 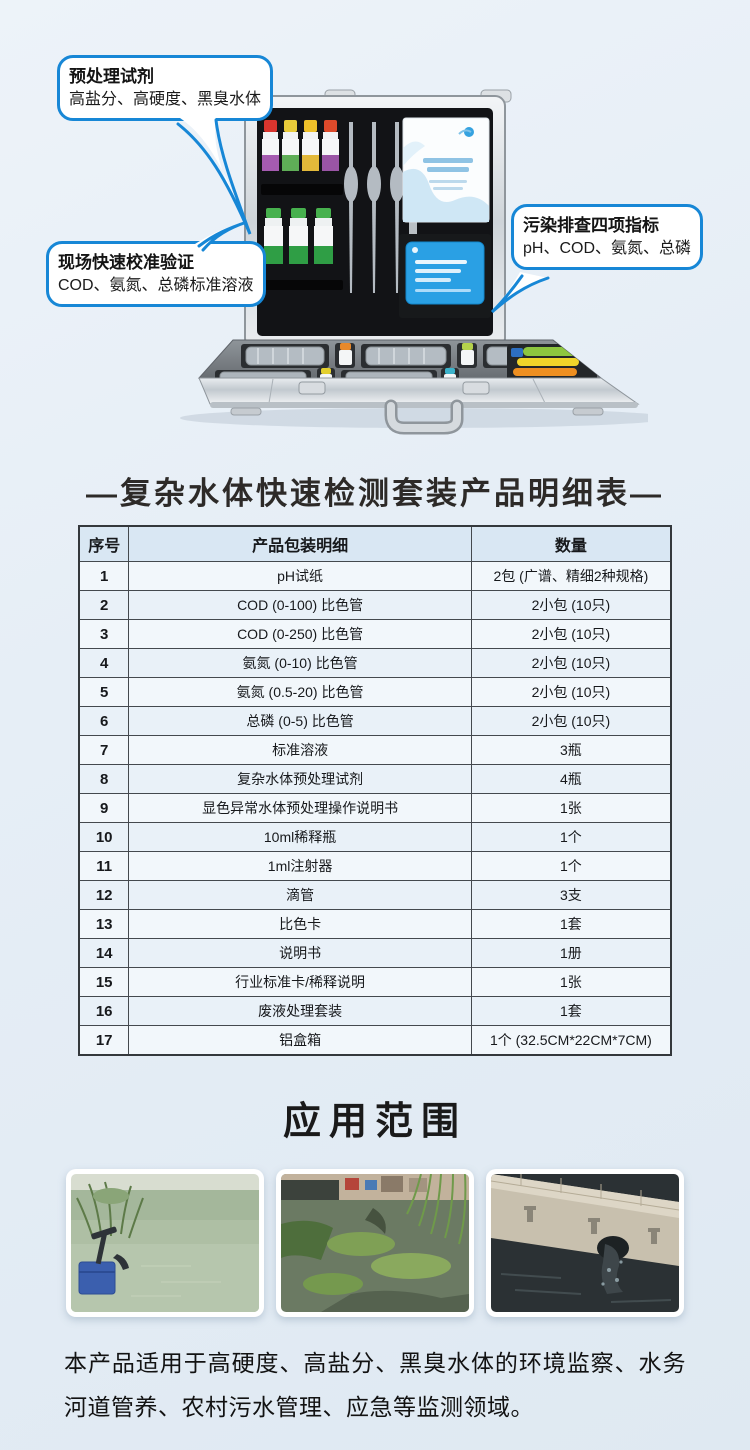 I want to click on product-detail: 说明书, so click(x=300, y=953).